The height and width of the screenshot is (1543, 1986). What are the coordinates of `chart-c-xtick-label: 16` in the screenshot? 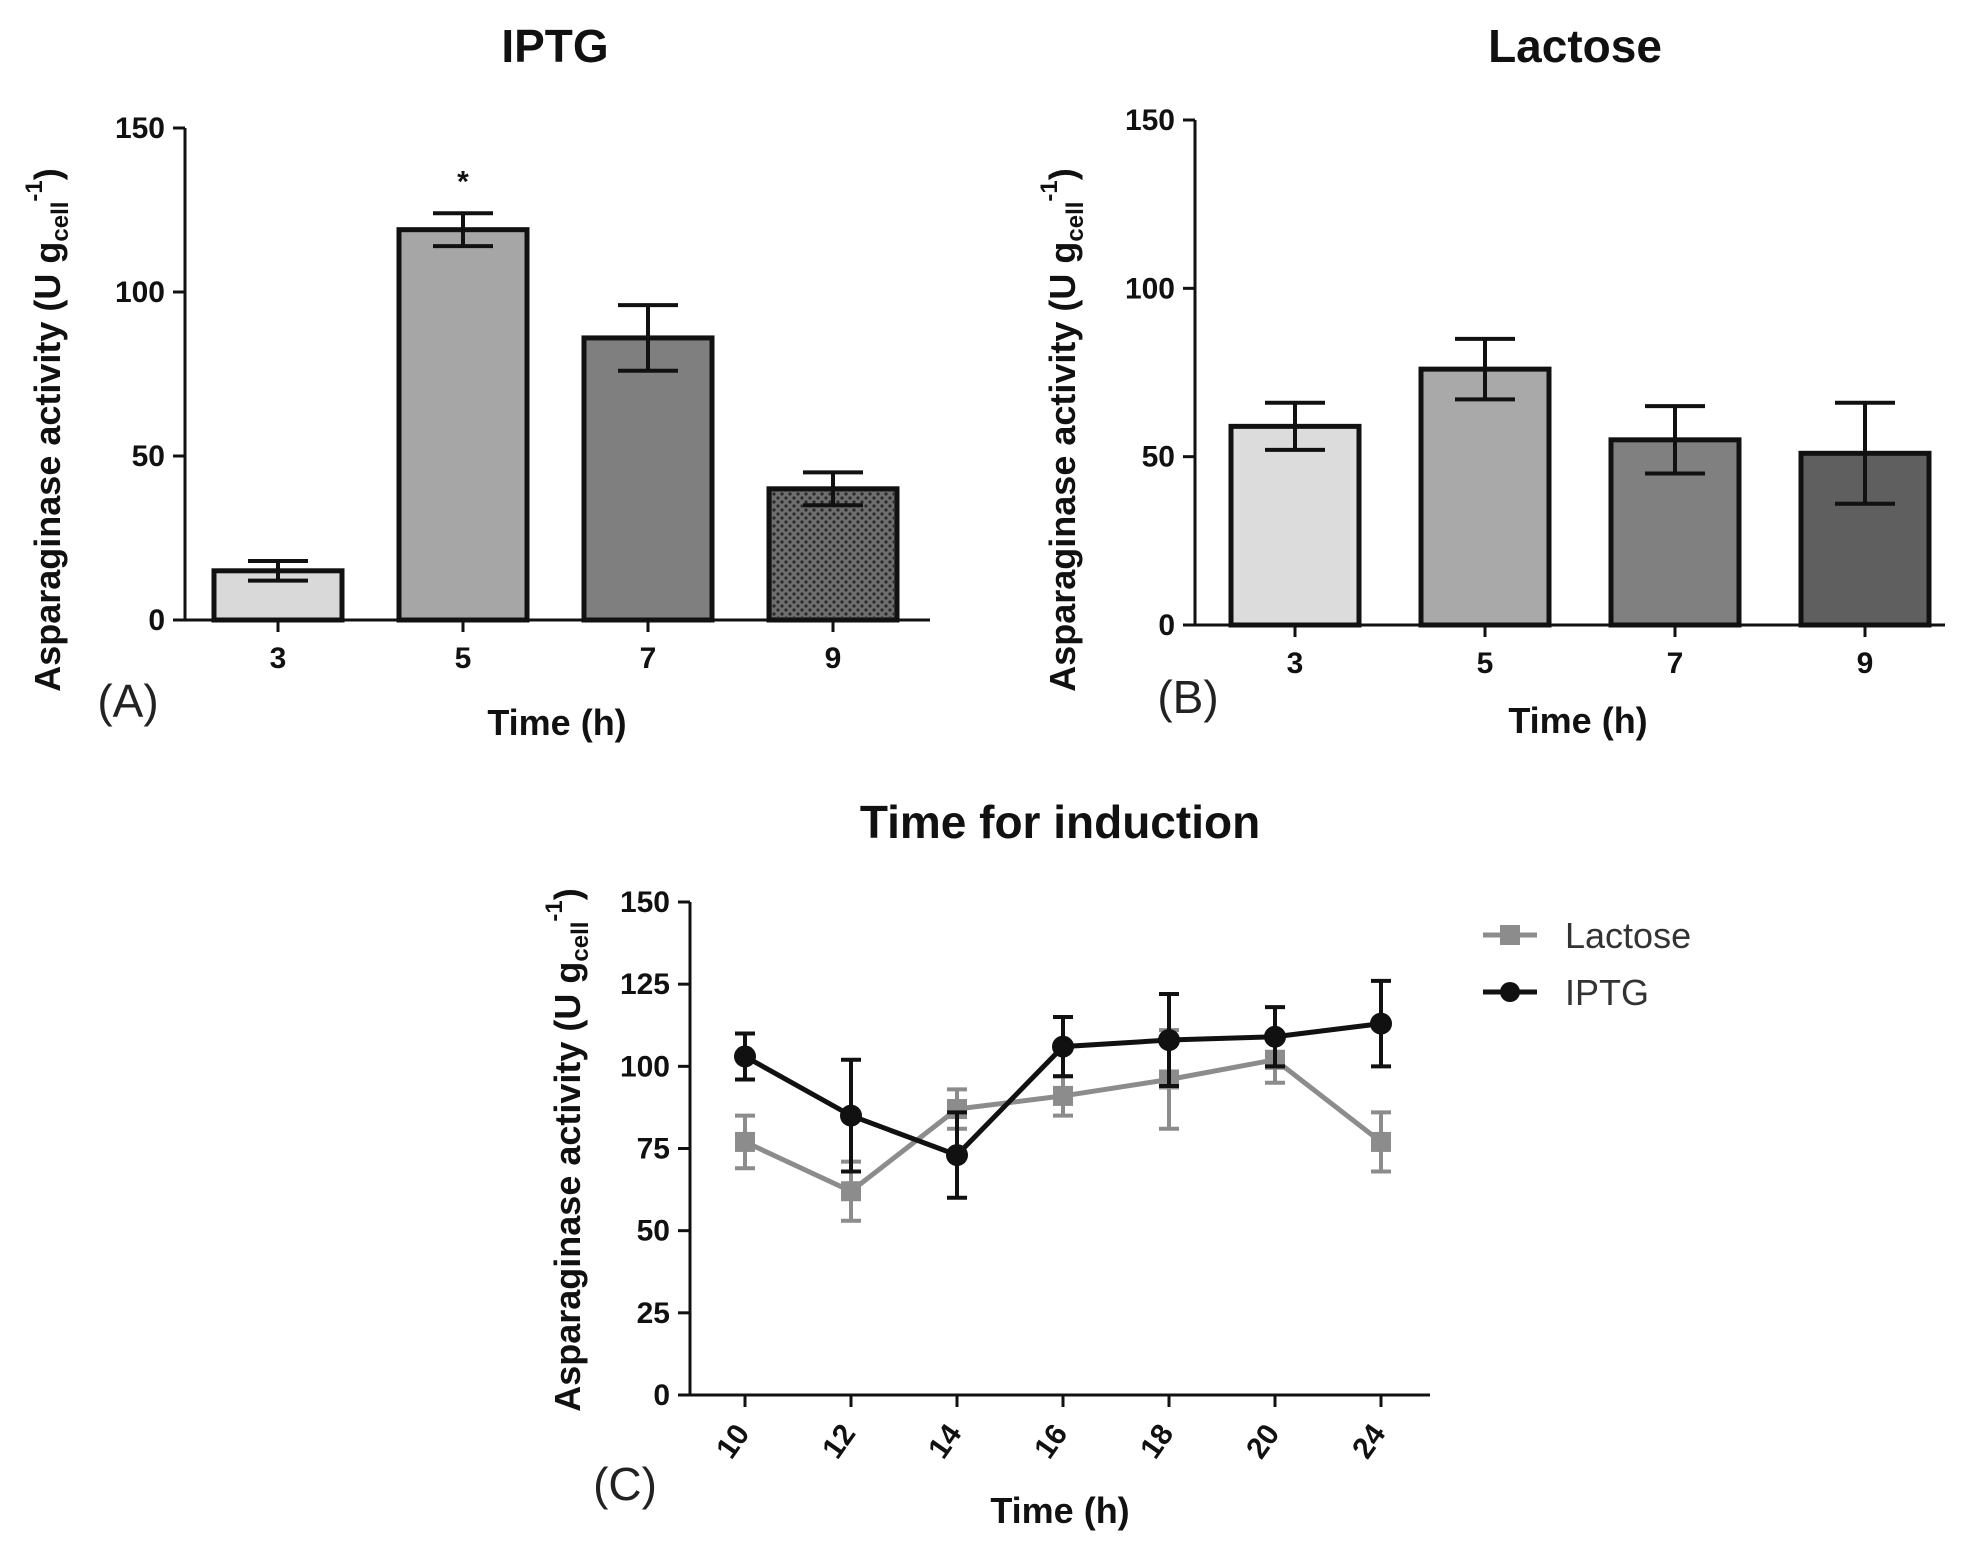 It's located at (1051, 1441).